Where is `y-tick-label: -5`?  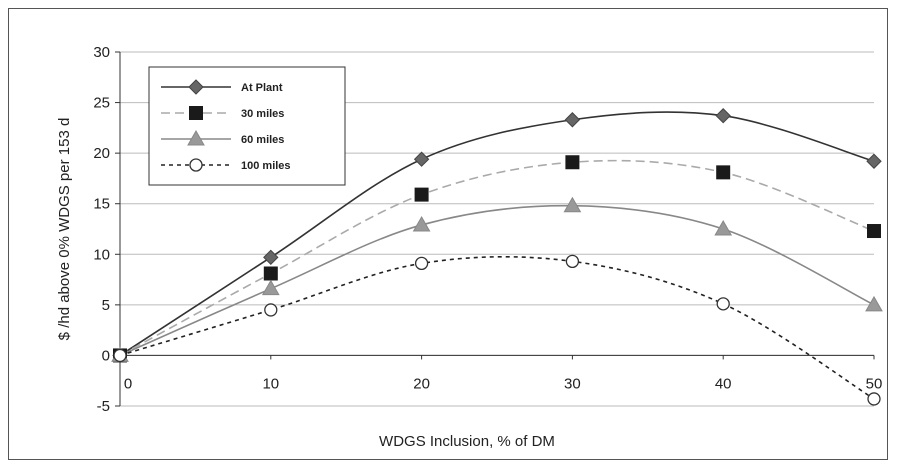 y-tick-label: -5 is located at coordinates (103, 406).